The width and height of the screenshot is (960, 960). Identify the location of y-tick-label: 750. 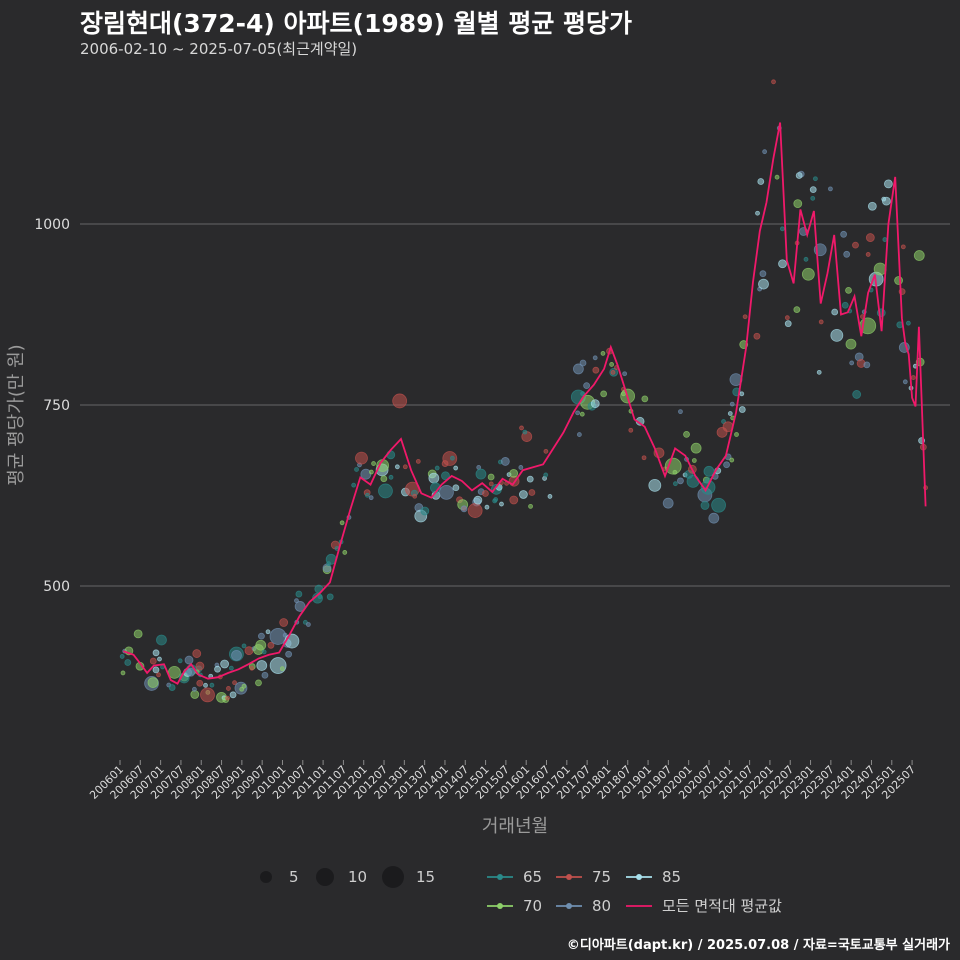
(56, 406).